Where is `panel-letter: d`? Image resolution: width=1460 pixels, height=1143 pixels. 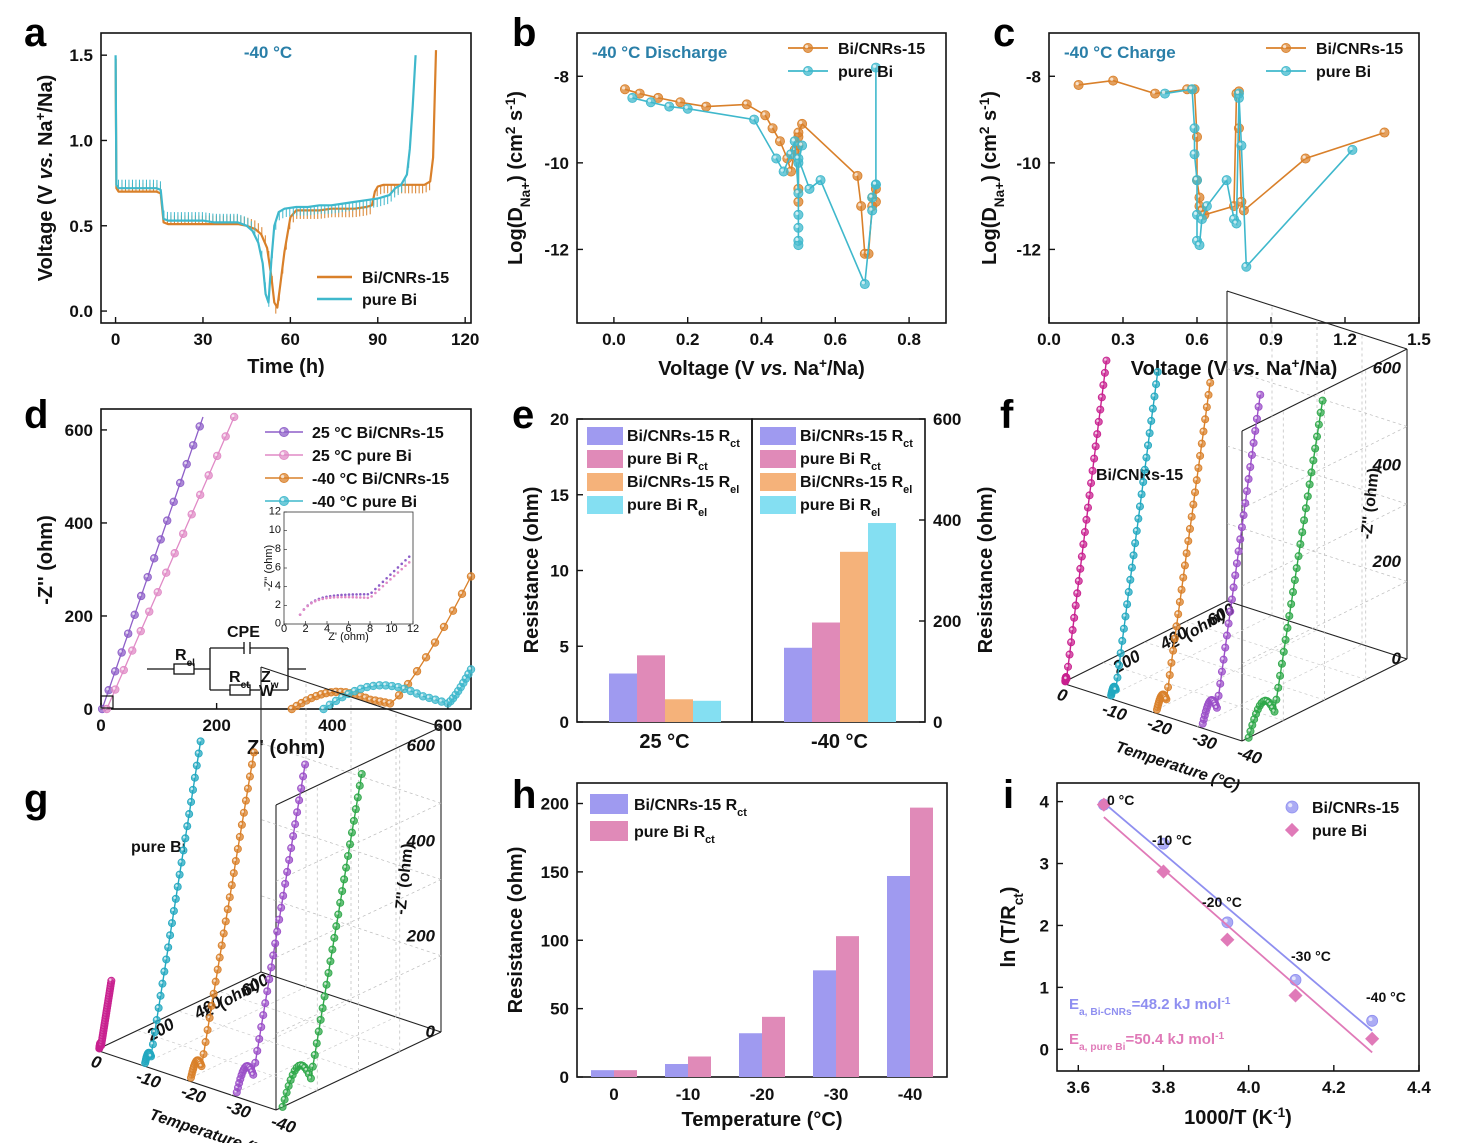 panel-letter: d is located at coordinates (36, 415).